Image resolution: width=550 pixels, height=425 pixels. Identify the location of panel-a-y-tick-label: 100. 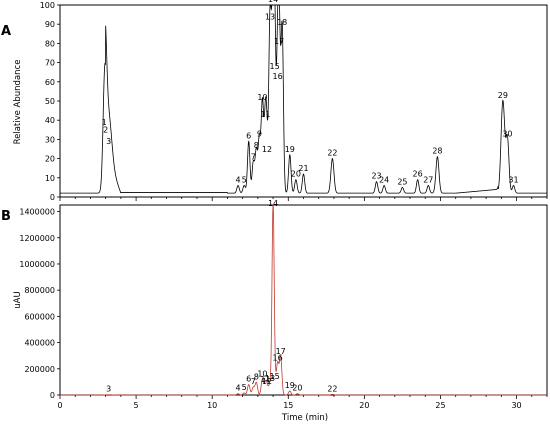
(47, 5).